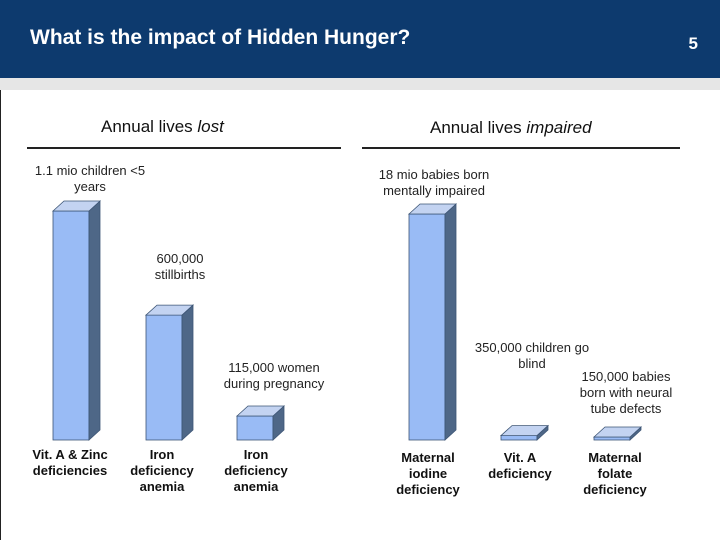 The width and height of the screenshot is (720, 540). What do you see at coordinates (0, 315) in the screenshot?
I see `left-edge-line` at bounding box center [0, 315].